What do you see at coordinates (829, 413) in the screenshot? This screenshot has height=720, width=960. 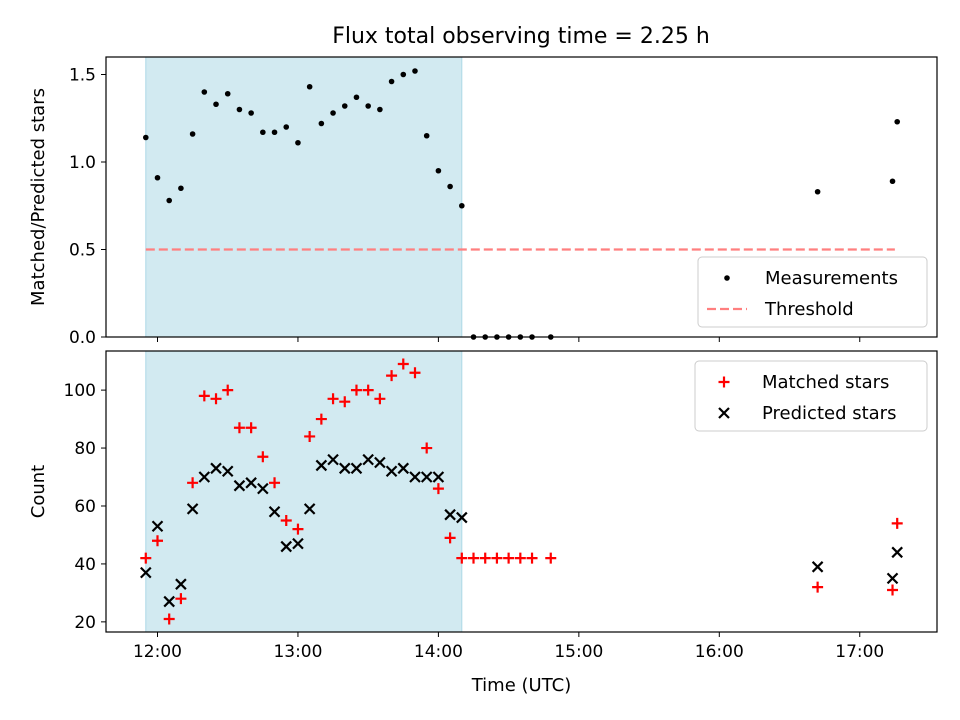 I see `legend-label: Predicted stars` at bounding box center [829, 413].